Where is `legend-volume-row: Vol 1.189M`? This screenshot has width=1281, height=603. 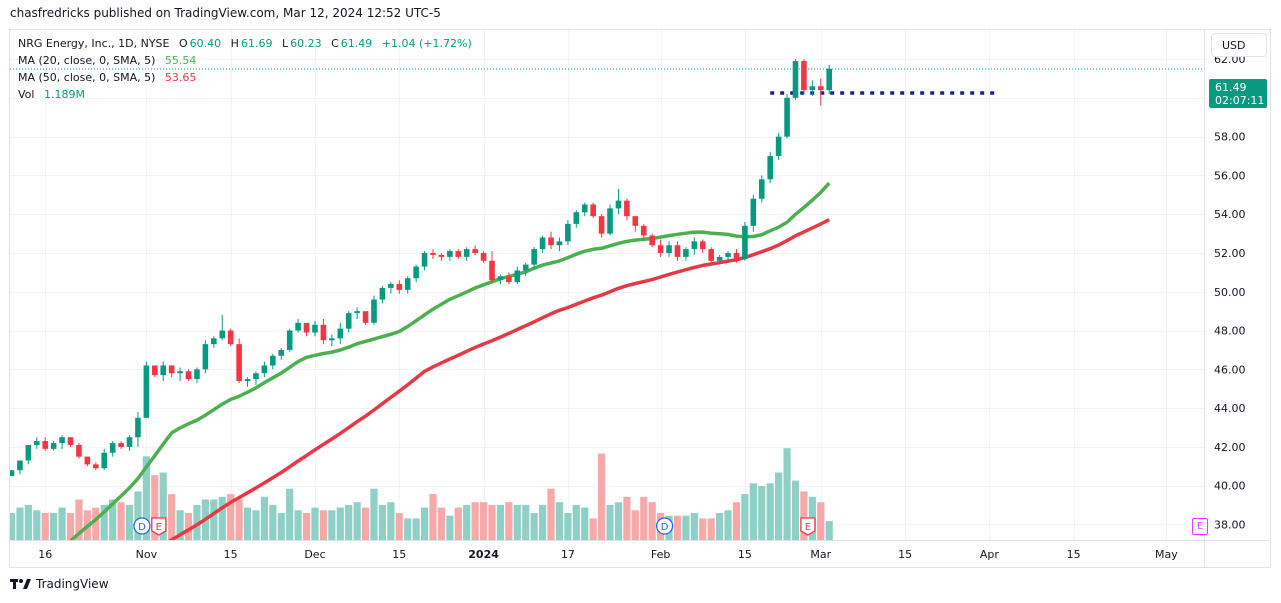 legend-volume-row: Vol 1.189M is located at coordinates (246, 94).